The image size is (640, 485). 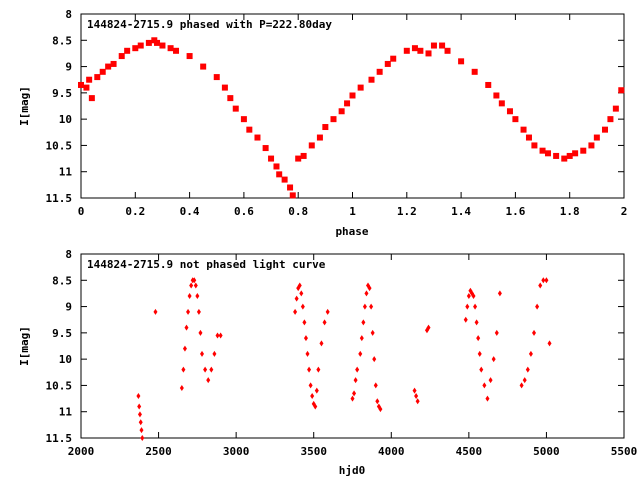 What do you see at coordinates (62, 280) in the screenshot?
I see `unphased-y-tick-label: 8.5` at bounding box center [62, 280].